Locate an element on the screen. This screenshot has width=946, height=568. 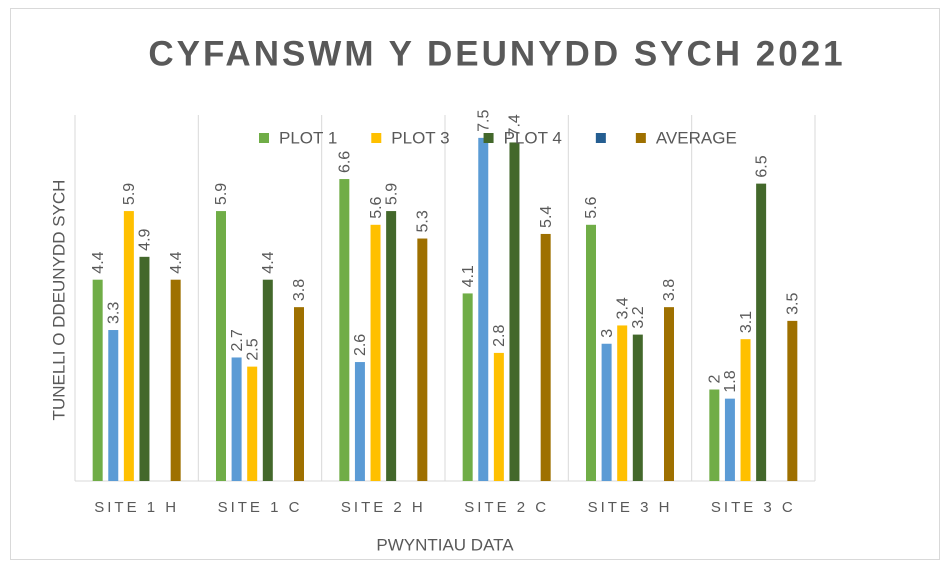
data-label: 3.3 is located at coordinates (113, 313).